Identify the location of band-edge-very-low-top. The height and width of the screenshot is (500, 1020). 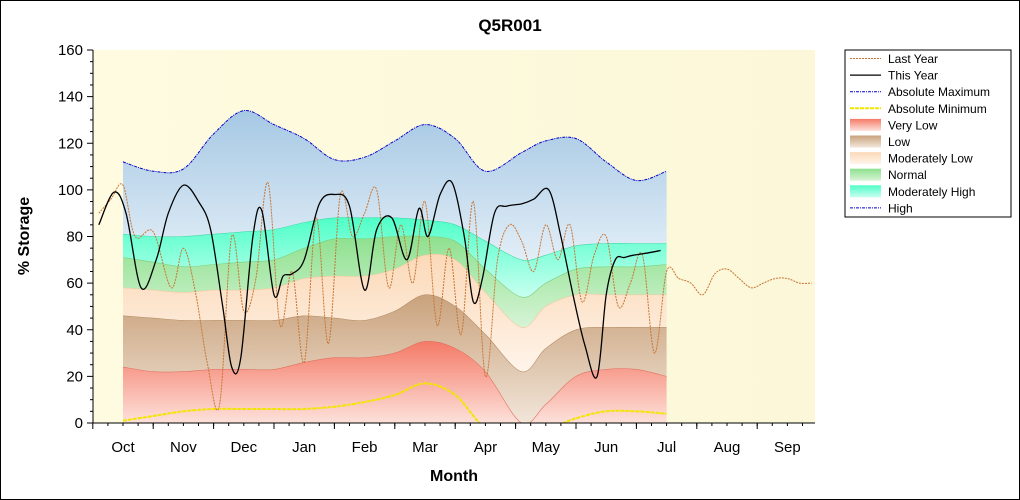
(394, 381).